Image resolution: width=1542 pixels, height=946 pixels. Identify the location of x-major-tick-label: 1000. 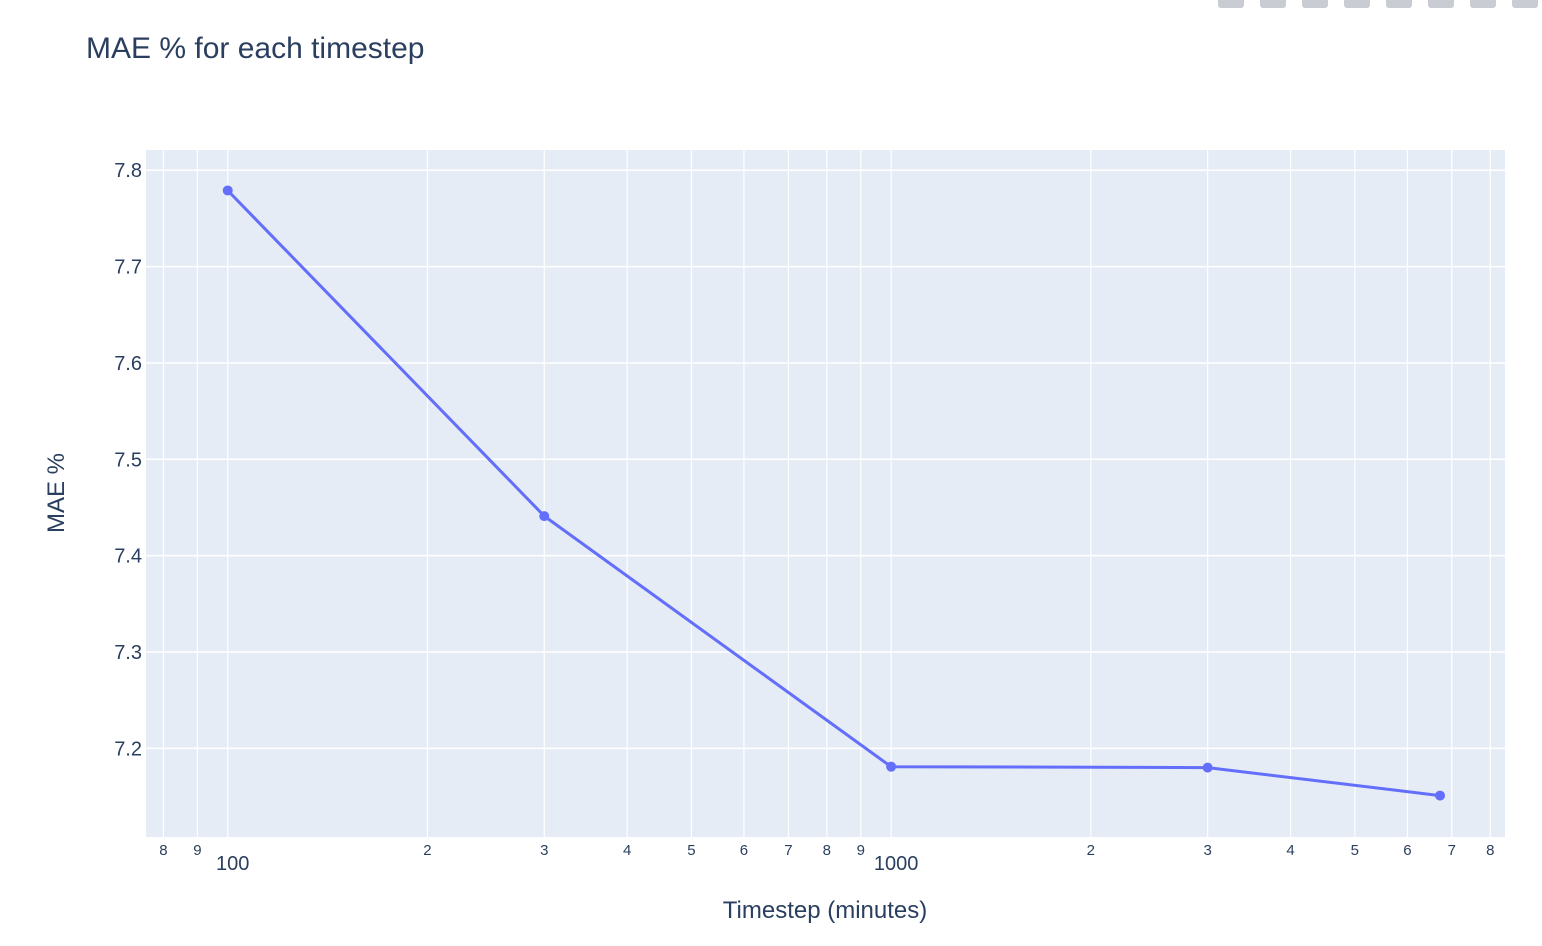
(896, 864).